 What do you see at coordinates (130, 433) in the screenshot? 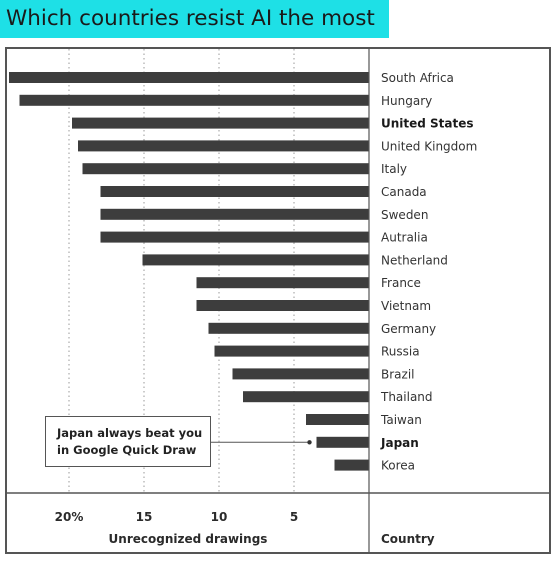
I see `annotation-line-1: Japan always beat you` at bounding box center [130, 433].